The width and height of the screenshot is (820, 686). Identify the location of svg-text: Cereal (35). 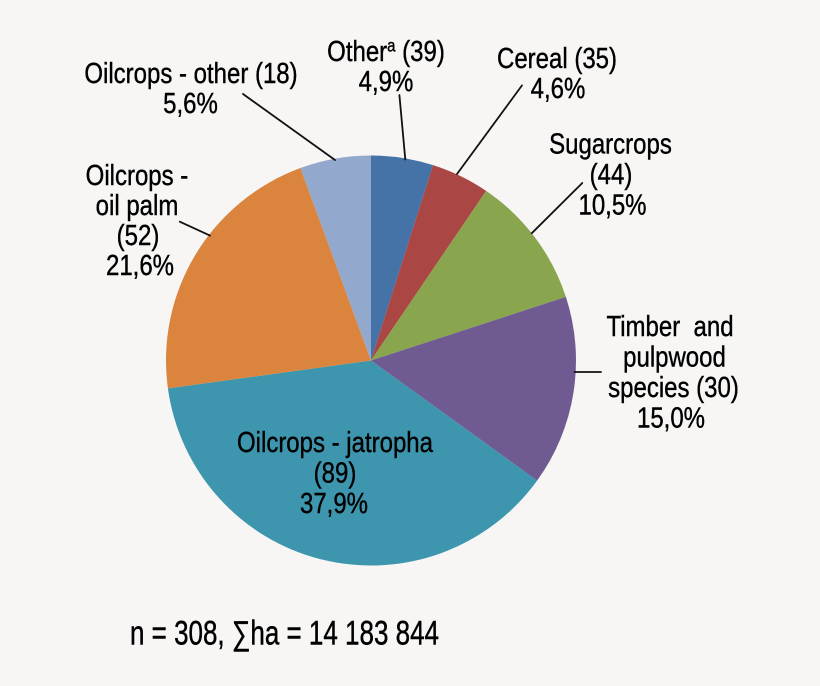
(557, 58).